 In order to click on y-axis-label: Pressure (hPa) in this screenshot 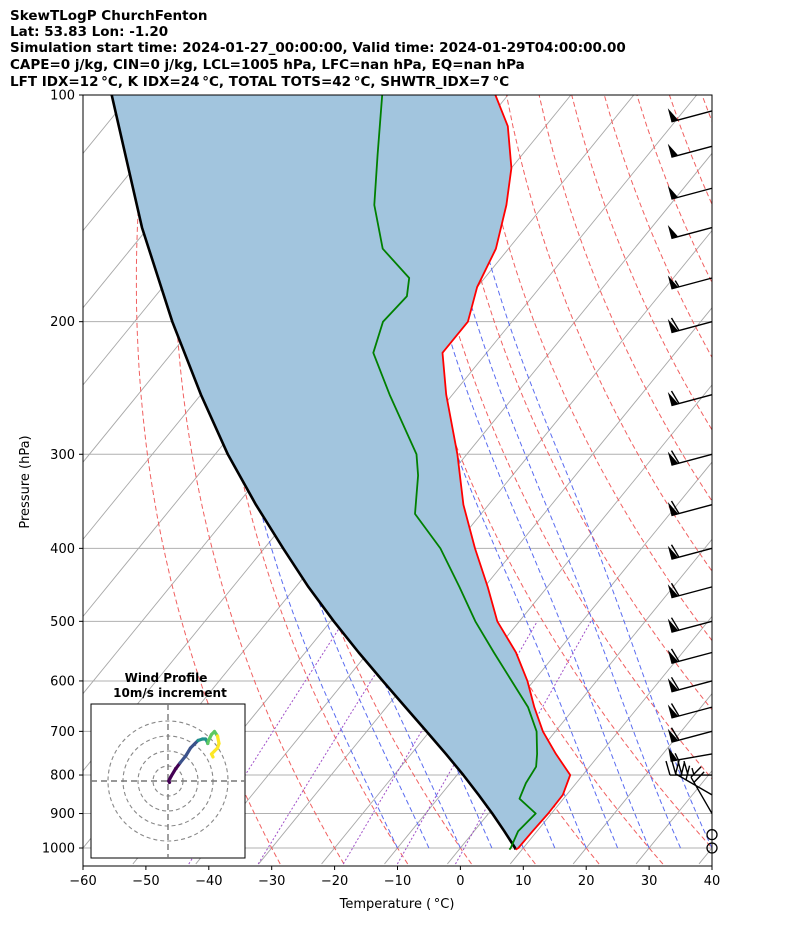, I will do `click(25, 481)`.